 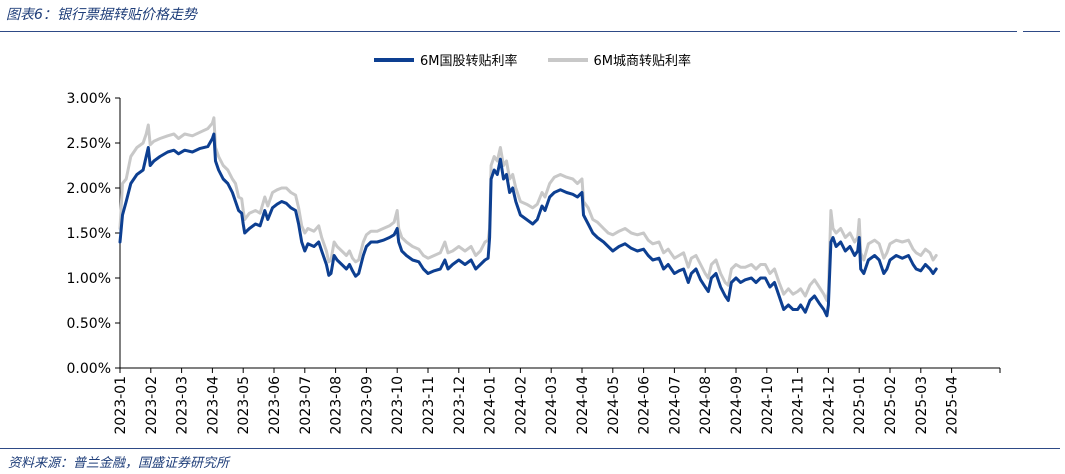 What do you see at coordinates (337, 405) in the screenshot?
I see `x-tick-label: 2023-08` at bounding box center [337, 405].